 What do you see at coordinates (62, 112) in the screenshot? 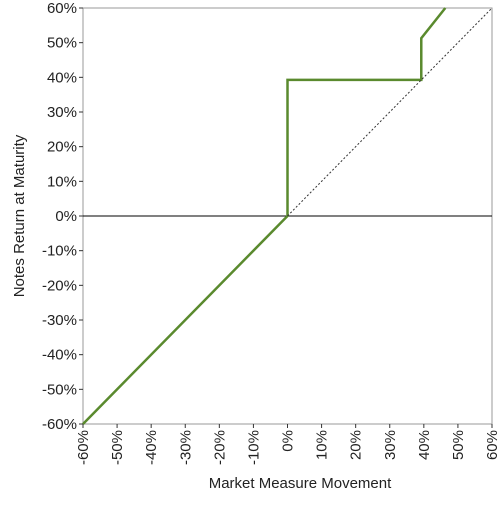
I see `y-tick-label: 30%` at bounding box center [62, 112].